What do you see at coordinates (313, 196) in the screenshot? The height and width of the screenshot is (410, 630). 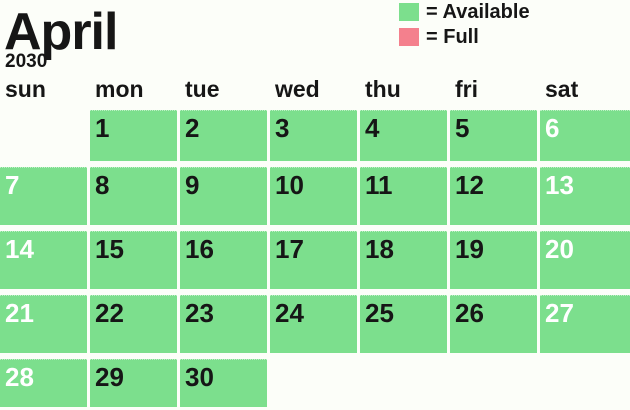 I see `calendar-cell-10: 10` at bounding box center [313, 196].